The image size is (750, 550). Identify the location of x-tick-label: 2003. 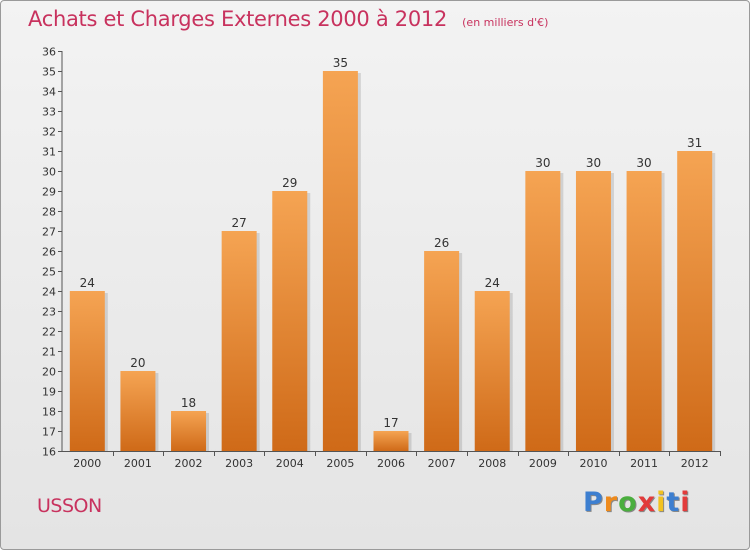
(239, 463).